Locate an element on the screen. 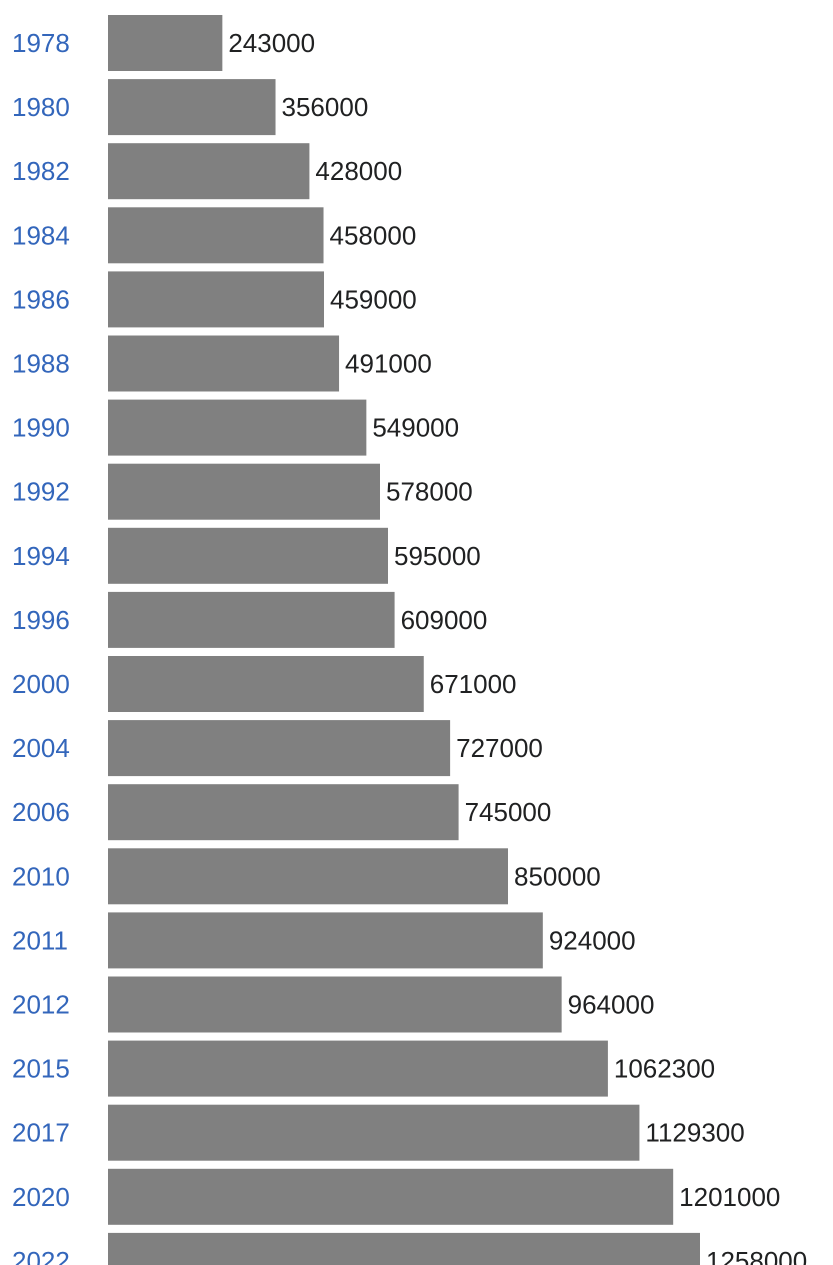 The height and width of the screenshot is (1265, 833). year-label-1992: 1992 is located at coordinates (41, 492).